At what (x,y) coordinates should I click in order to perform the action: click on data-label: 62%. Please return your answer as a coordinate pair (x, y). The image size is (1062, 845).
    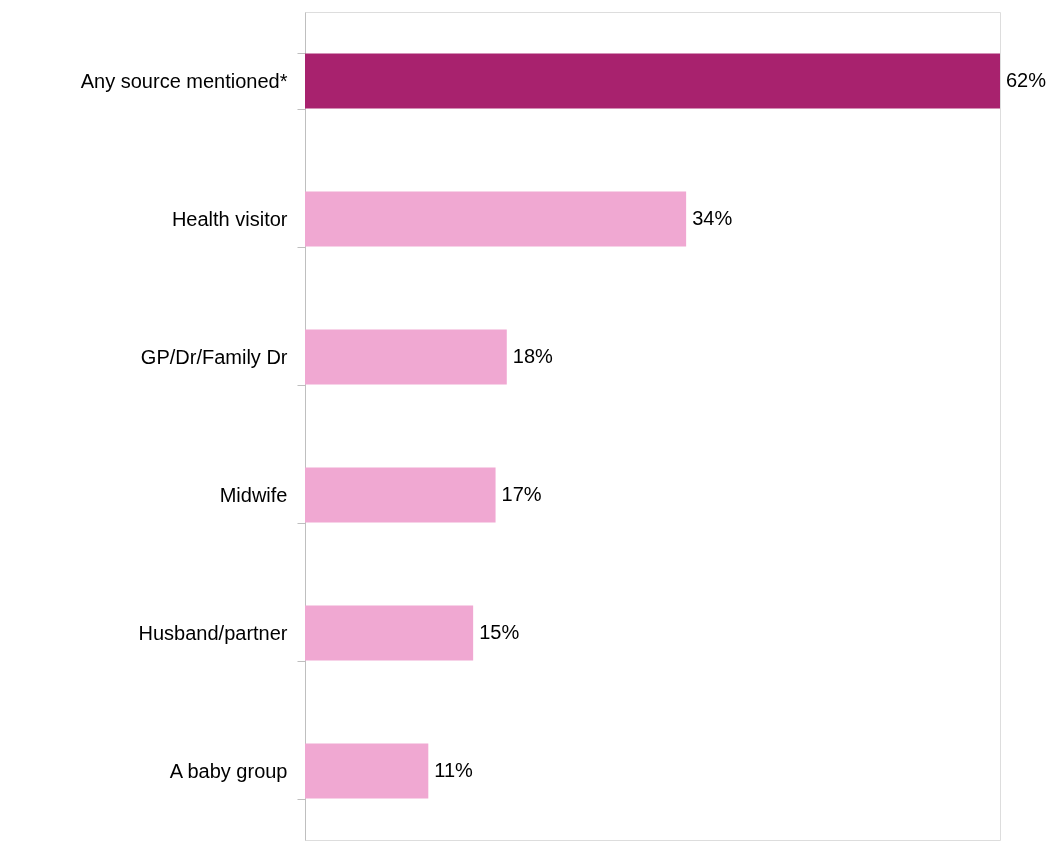
    Looking at the image, I should click on (1026, 80).